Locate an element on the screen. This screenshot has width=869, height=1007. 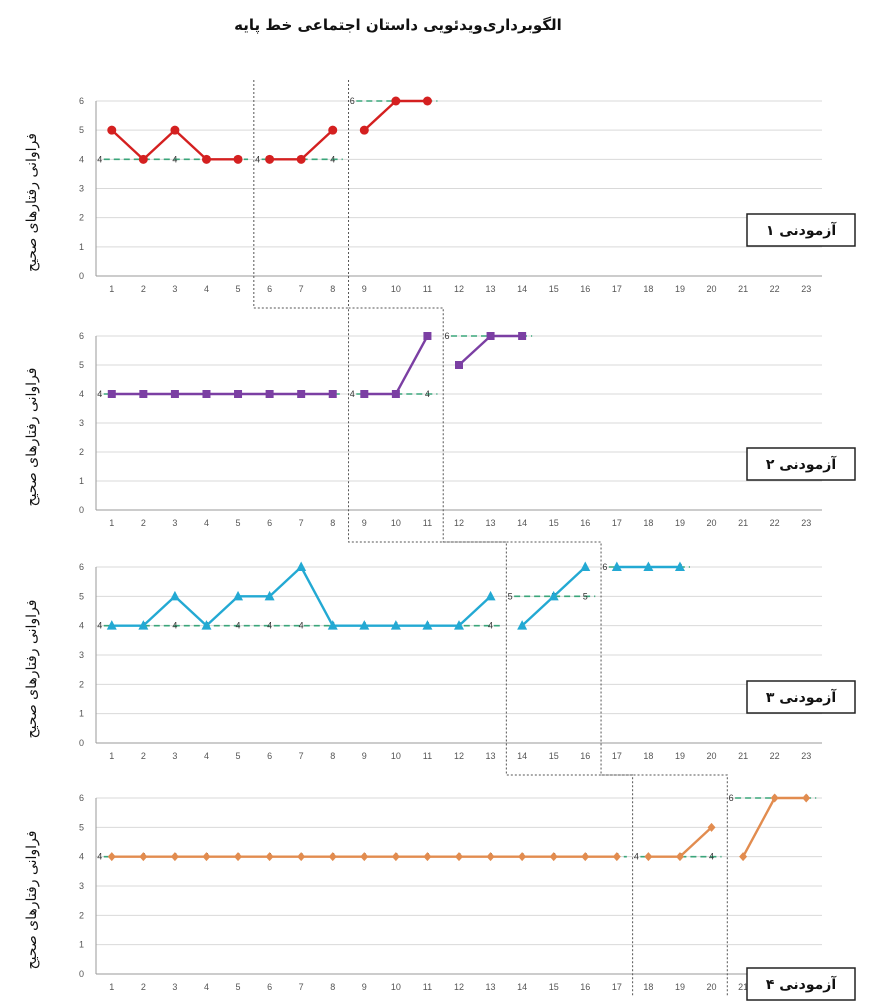
y-tick-label: 4 is located at coordinates (81, 159).